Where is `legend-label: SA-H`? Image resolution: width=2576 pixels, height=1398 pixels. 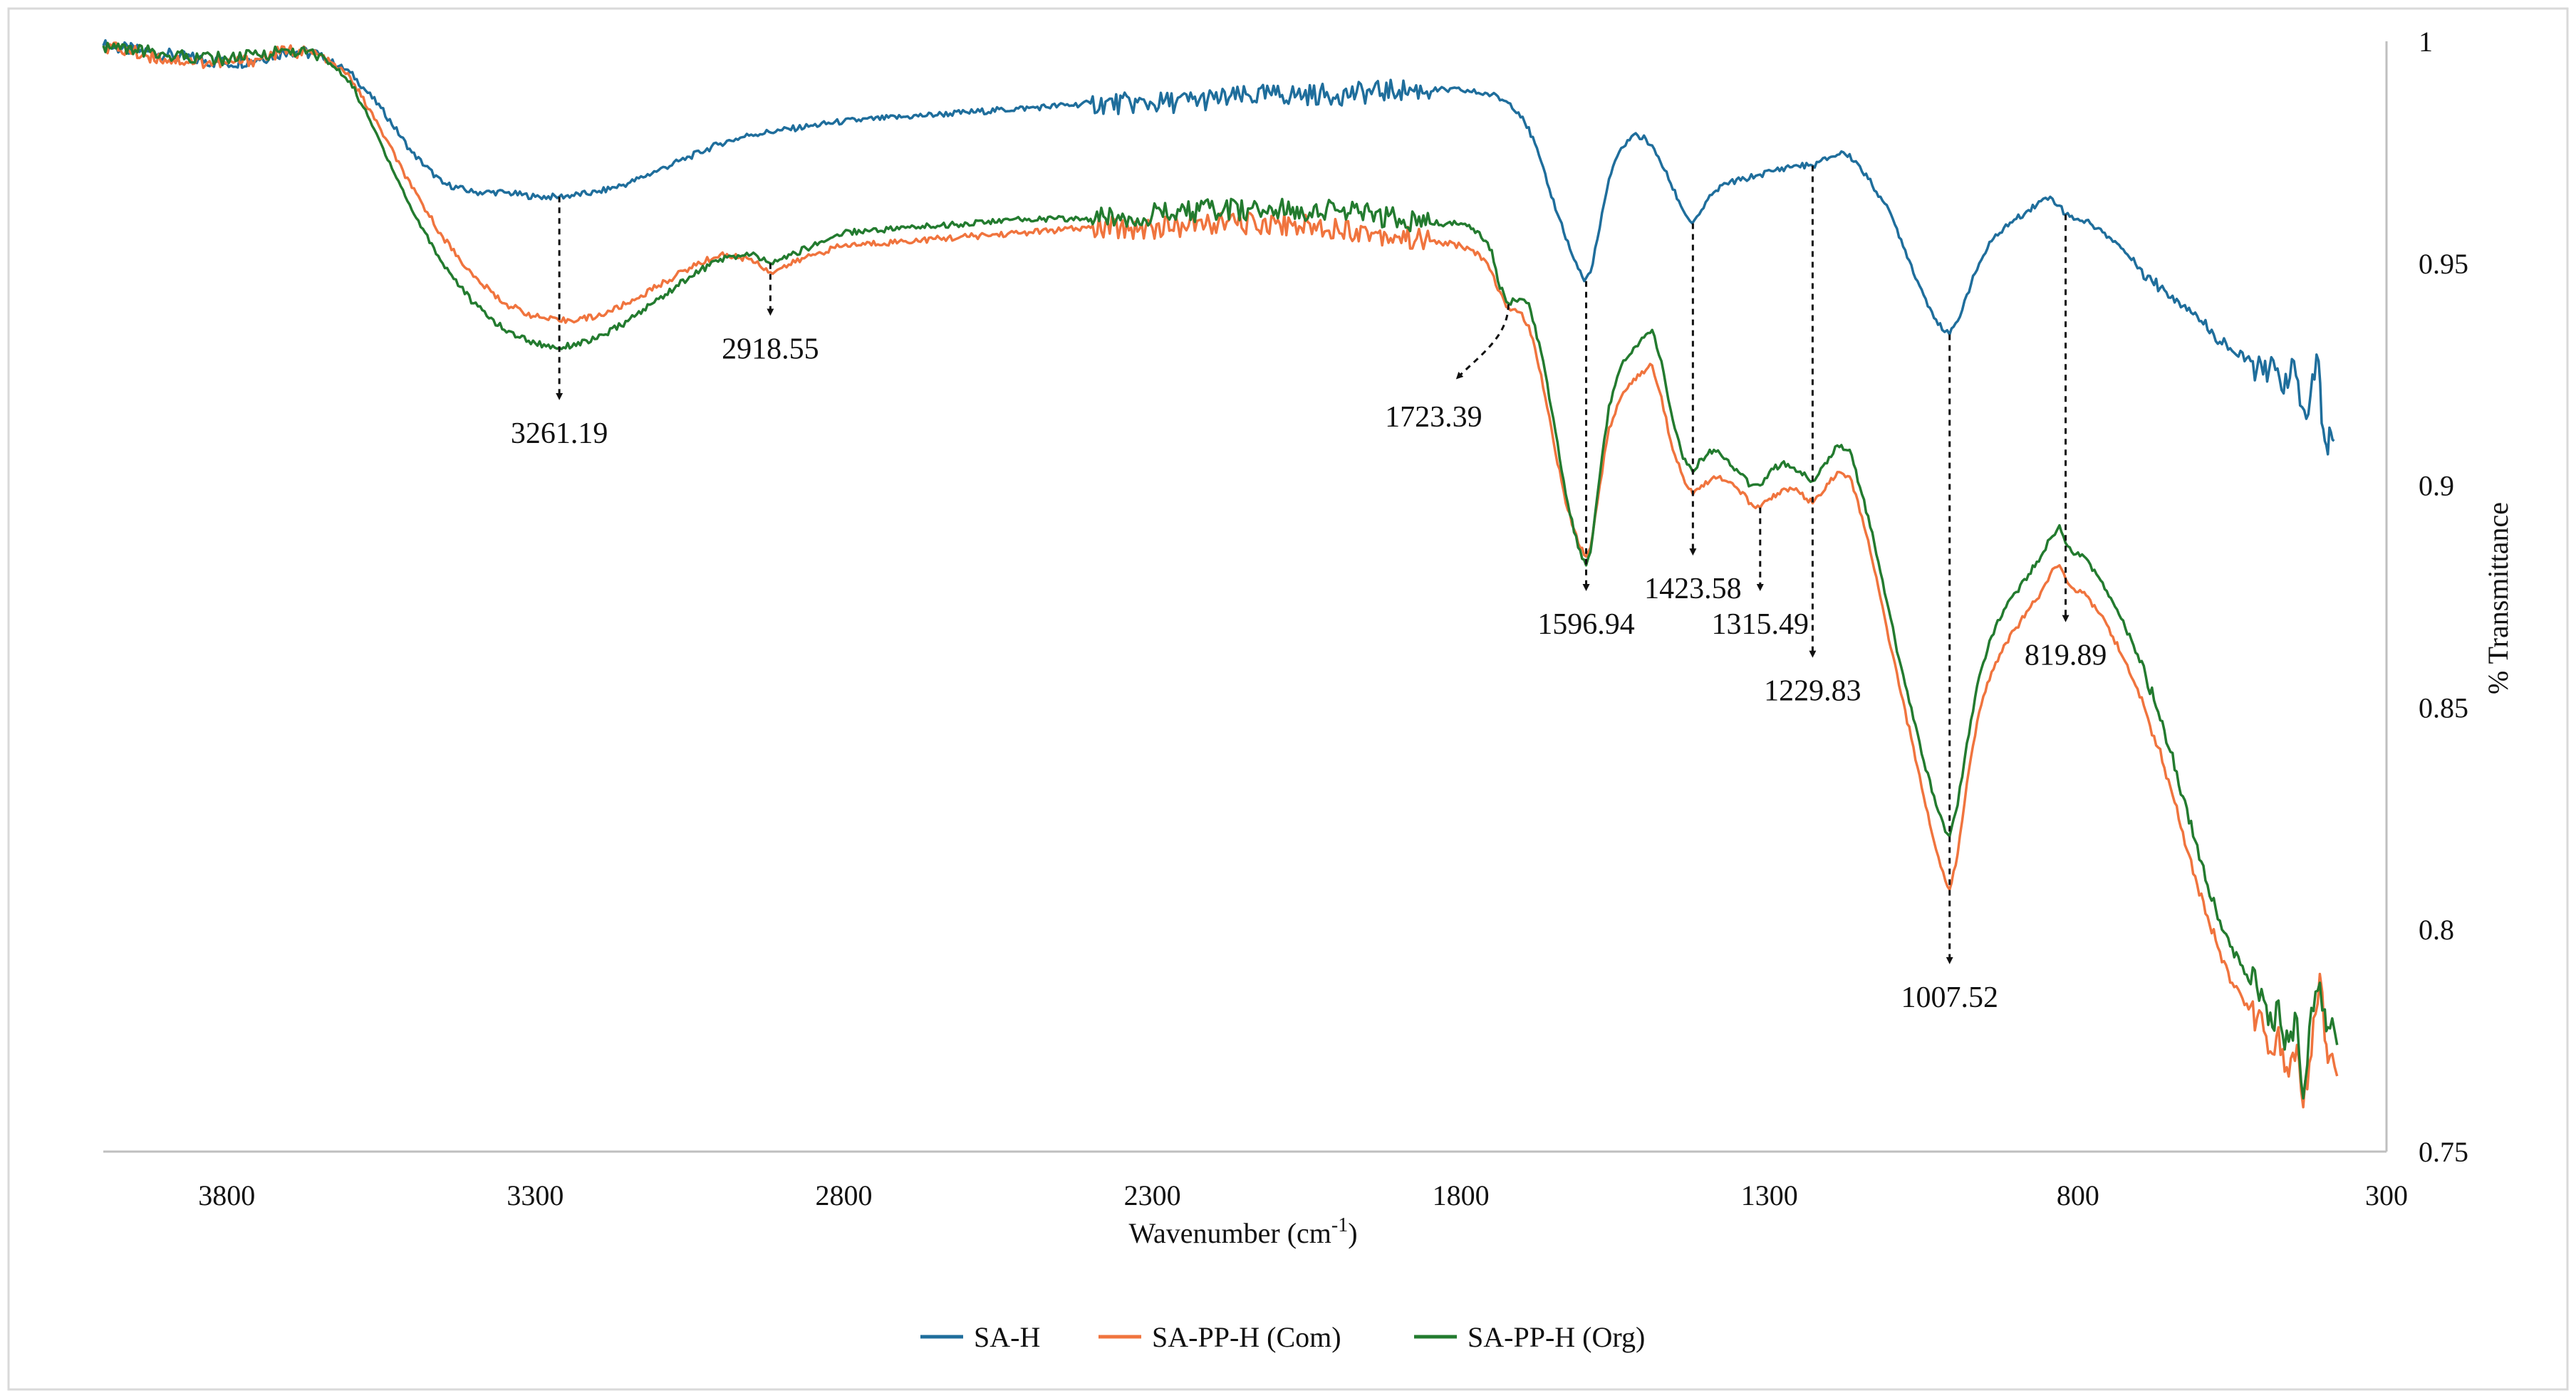
legend-label: SA-H is located at coordinates (1007, 1337).